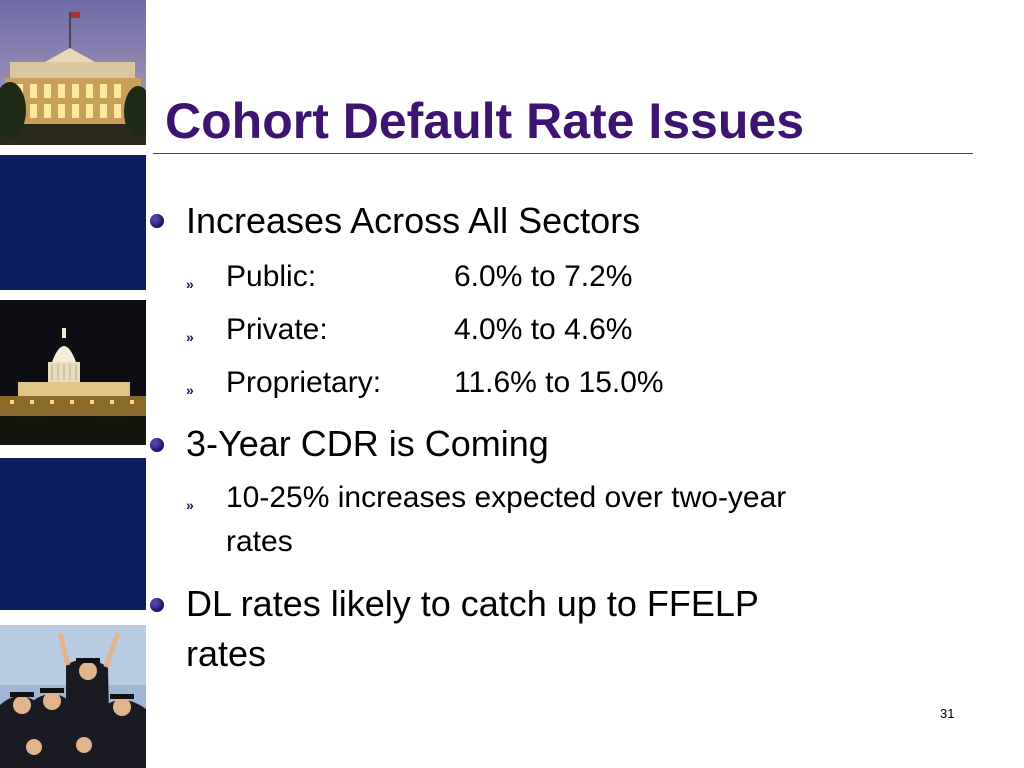  What do you see at coordinates (277, 329) in the screenshot?
I see `sector-label: Private:` at bounding box center [277, 329].